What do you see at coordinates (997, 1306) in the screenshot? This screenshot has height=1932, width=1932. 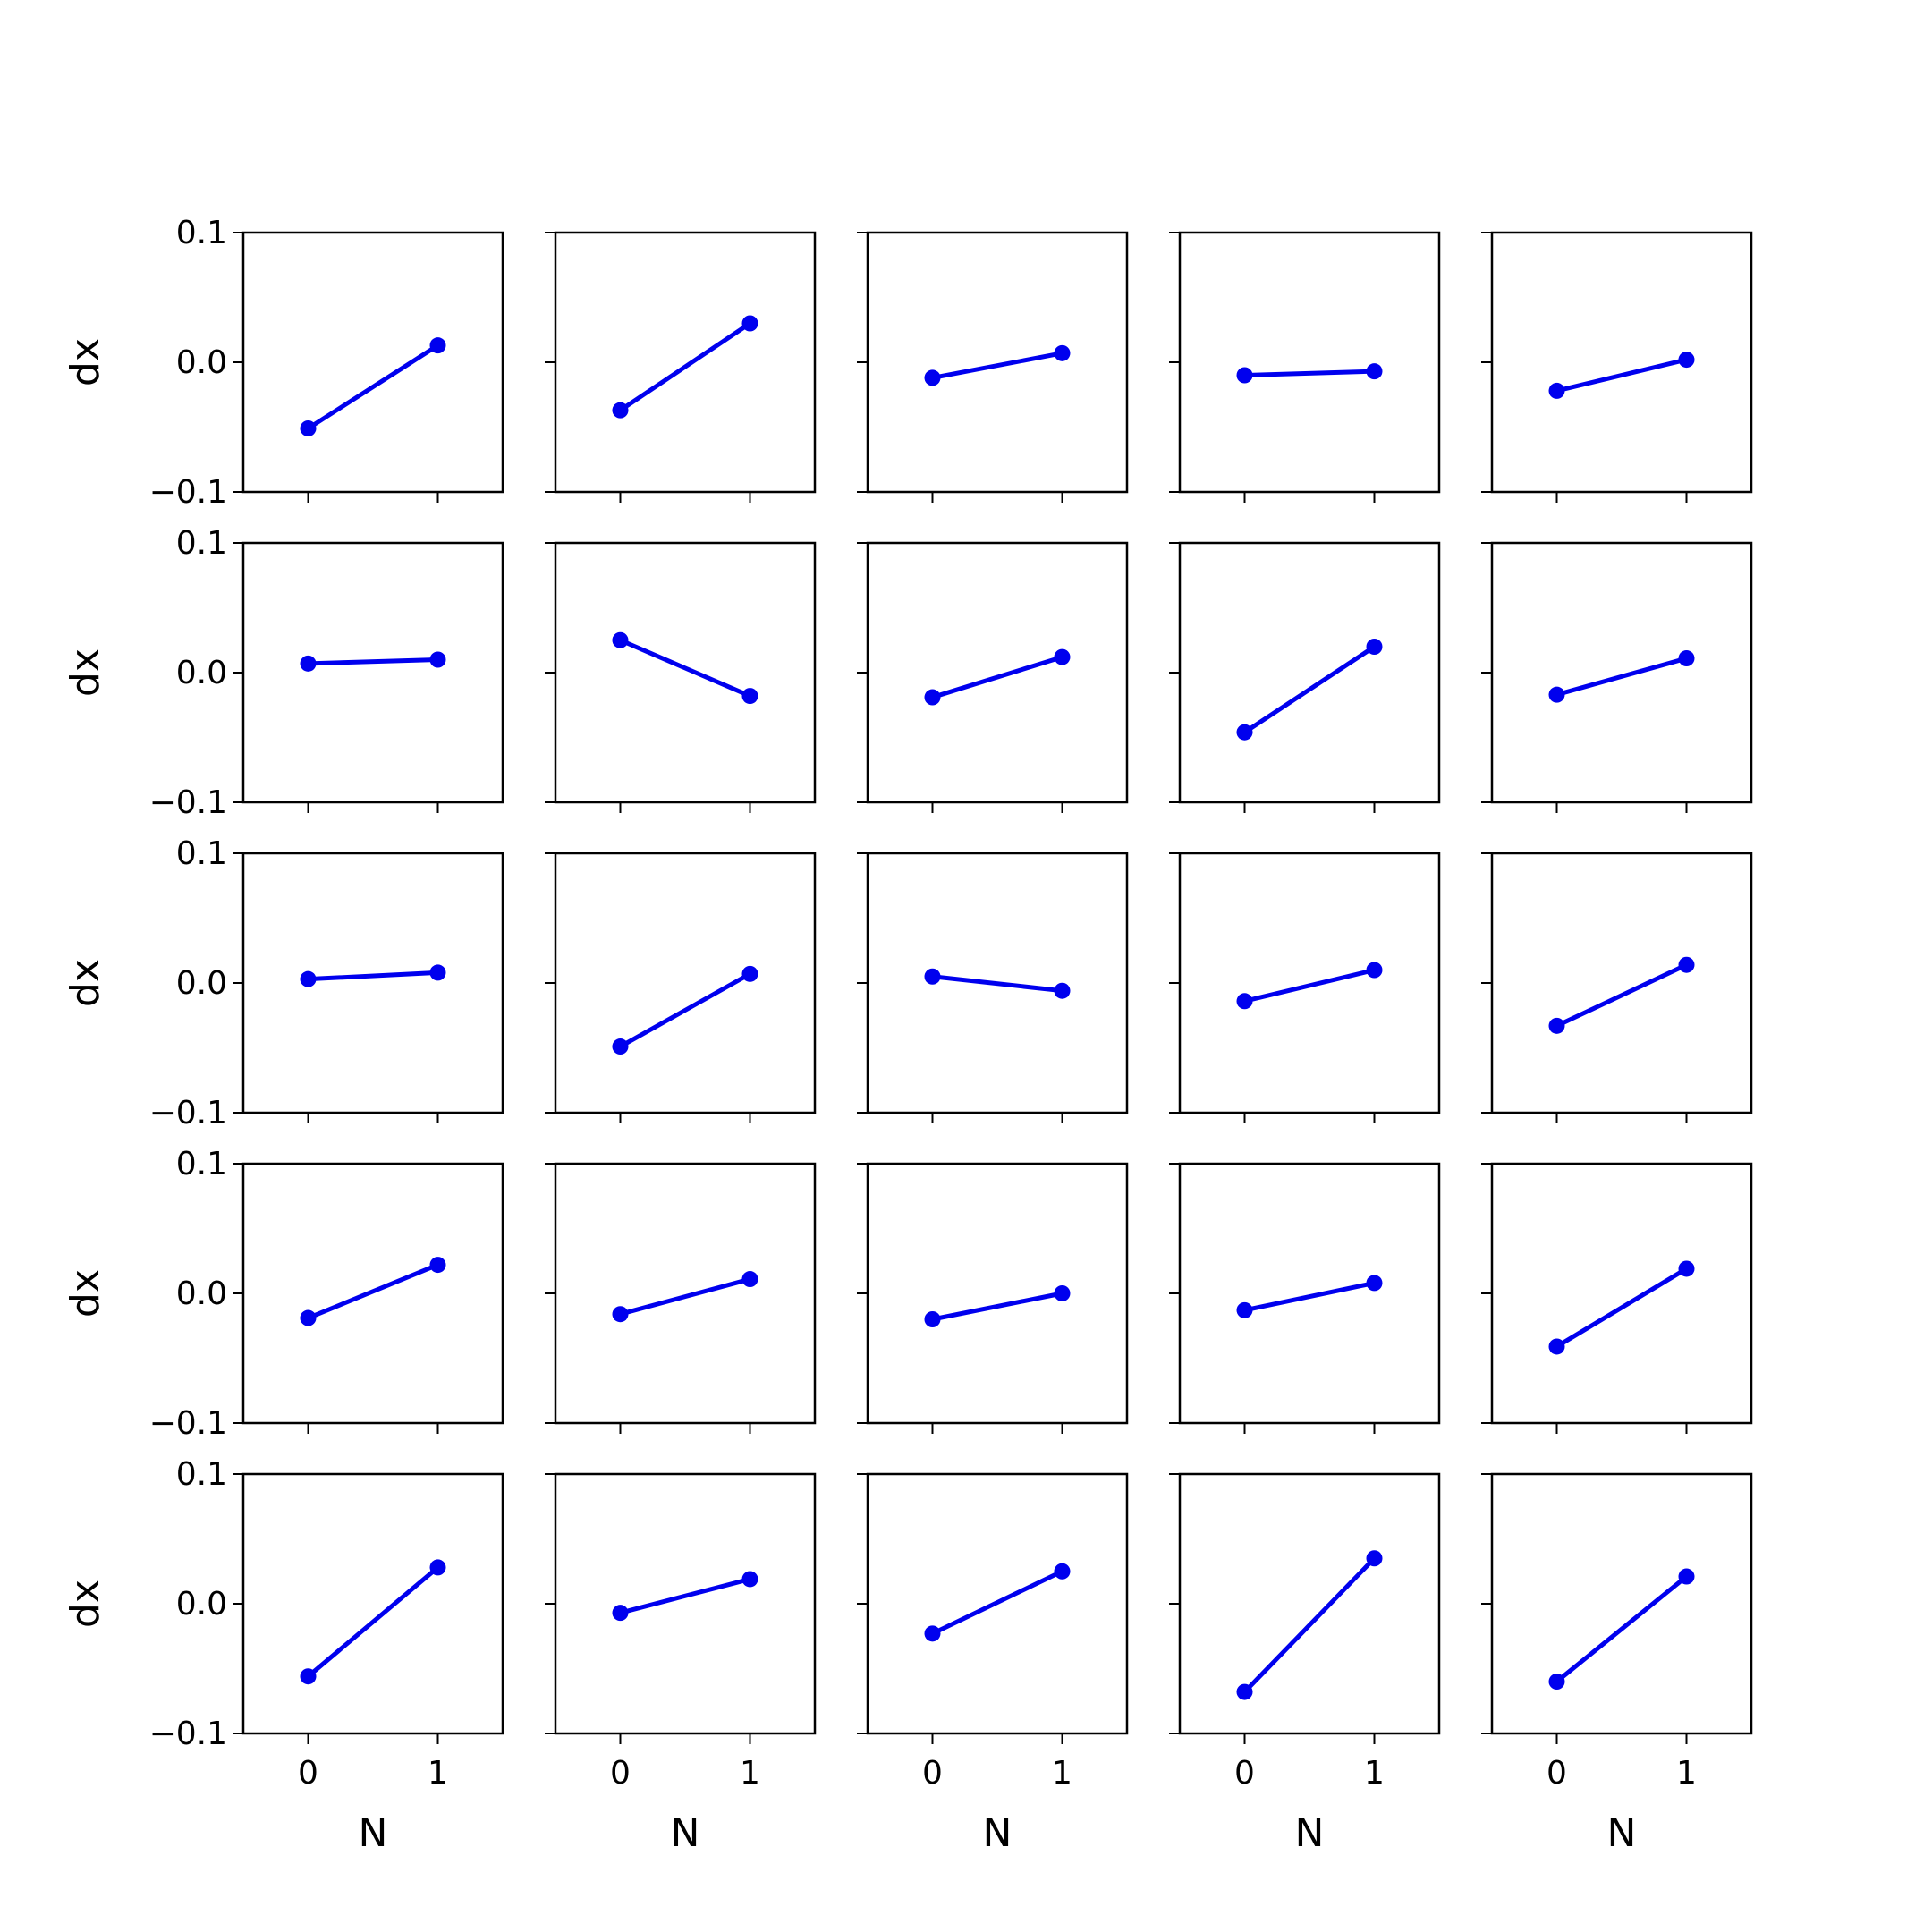 I see `subplot-r3-c2-series-line` at bounding box center [997, 1306].